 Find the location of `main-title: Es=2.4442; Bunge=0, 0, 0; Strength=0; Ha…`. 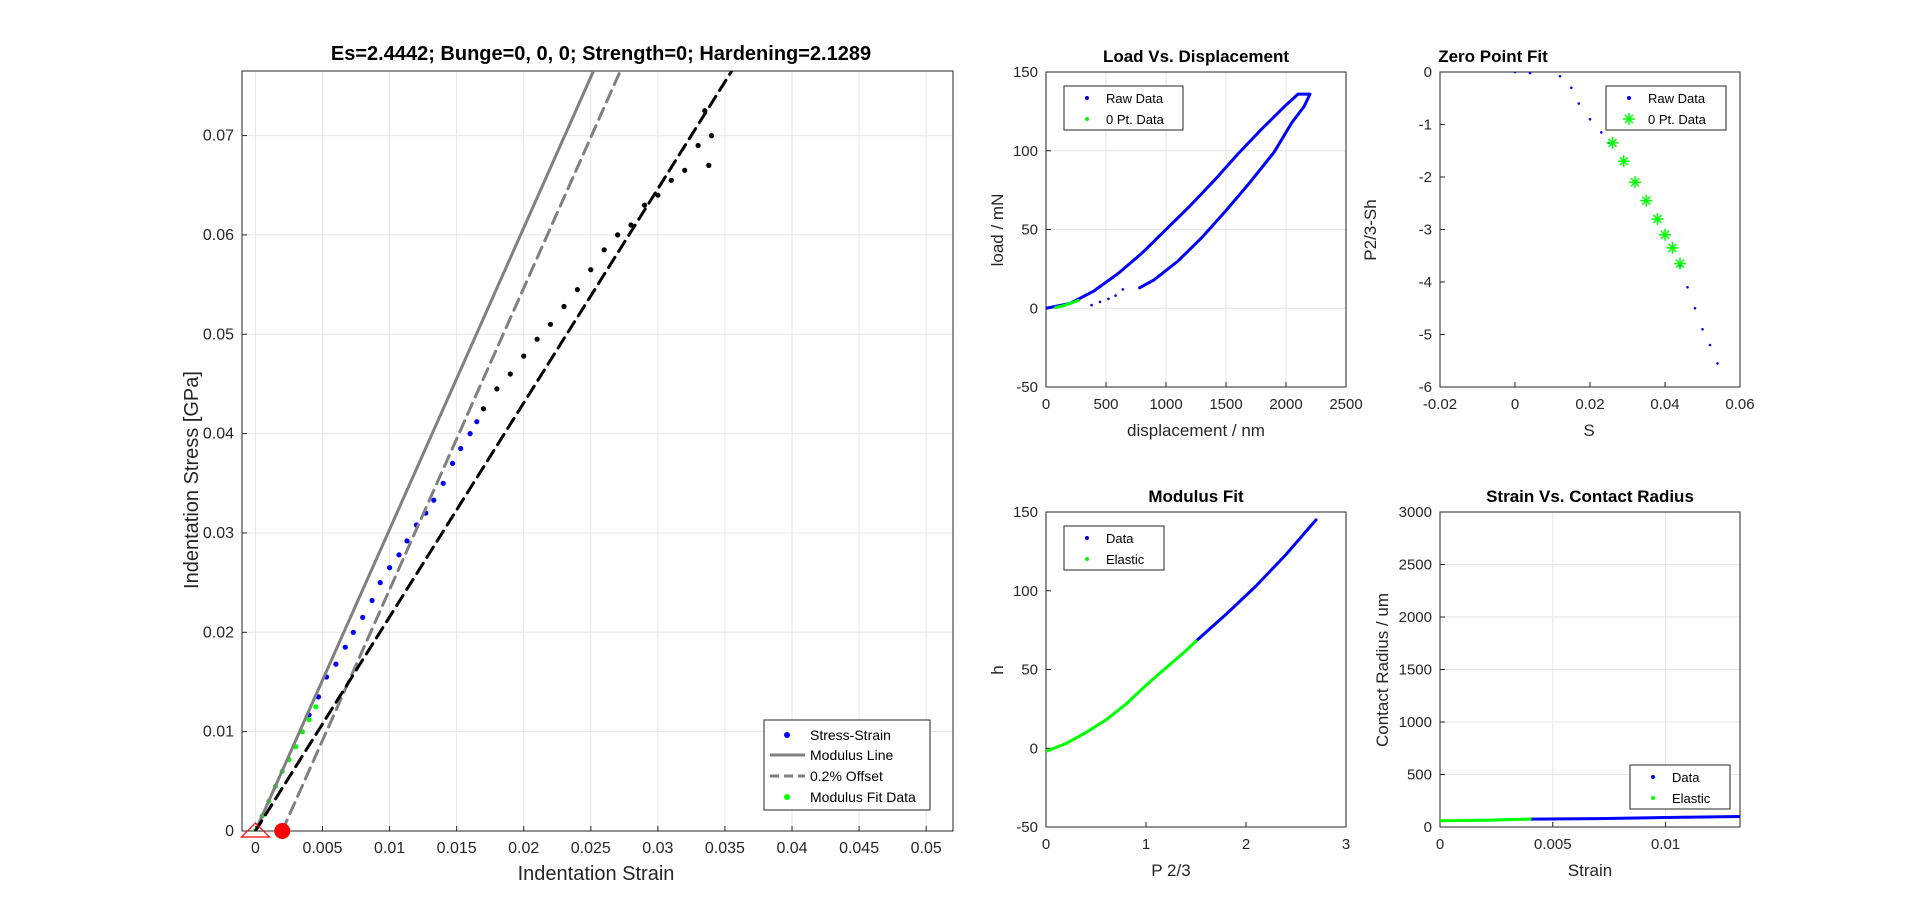

main-title: Es=2.4442; Bunge=0, 0, 0; Strength=0; Ha… is located at coordinates (601, 54).